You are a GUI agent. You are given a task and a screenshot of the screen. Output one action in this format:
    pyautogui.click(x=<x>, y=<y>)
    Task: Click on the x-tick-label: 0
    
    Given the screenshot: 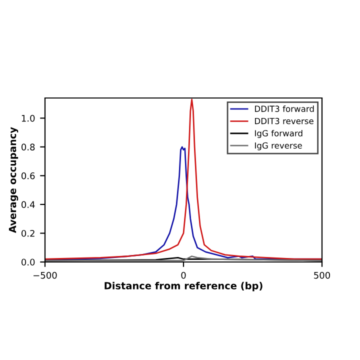 What is the action you would take?
    pyautogui.click(x=183, y=275)
    